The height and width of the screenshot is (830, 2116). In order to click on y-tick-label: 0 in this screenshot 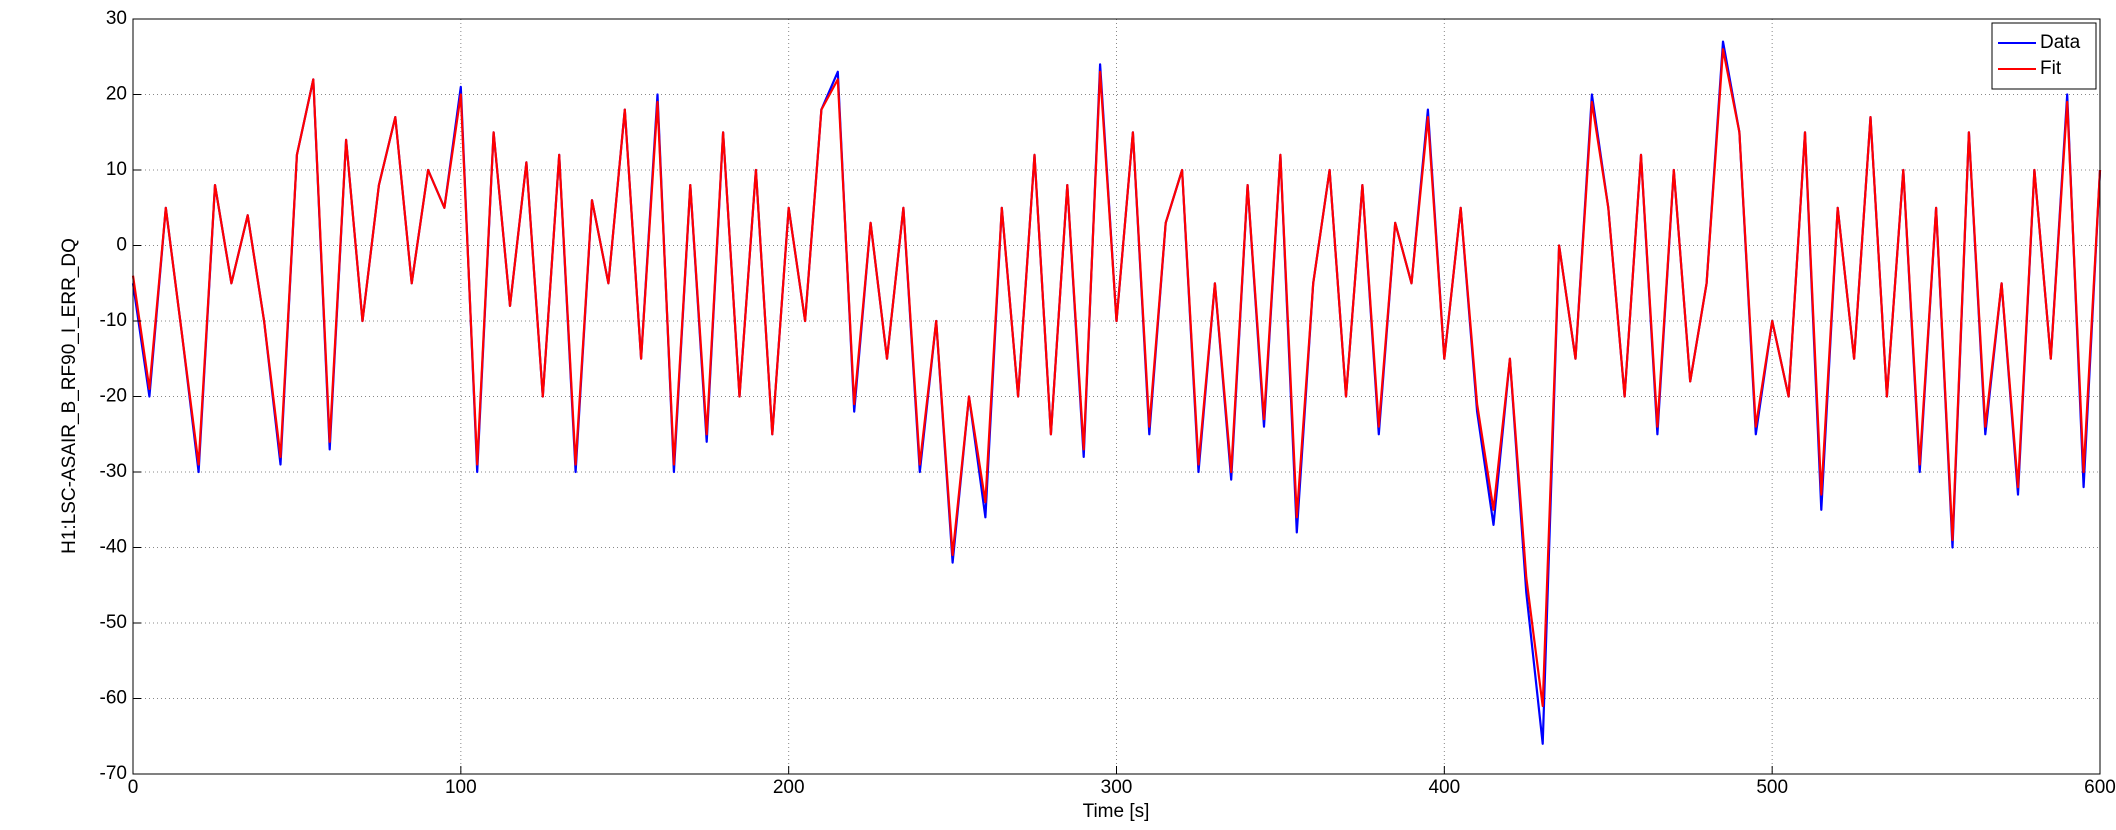, I will do `click(121, 245)`.